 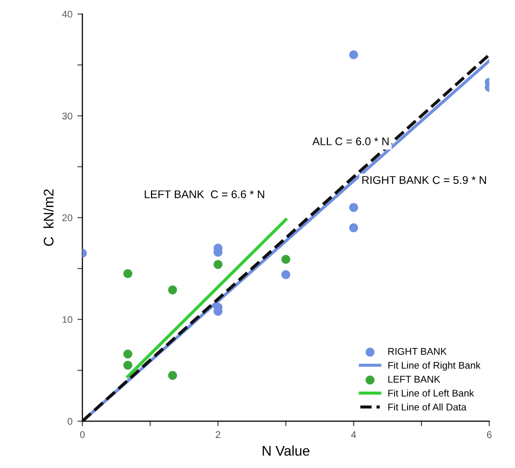 I want to click on annotation: ALL C = 6.0 * N, so click(x=350, y=141).